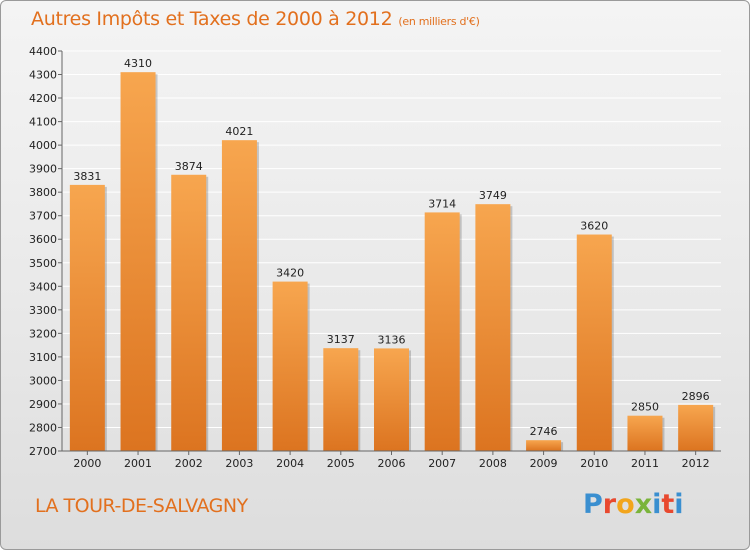 Image resolution: width=750 pixels, height=550 pixels. Describe the element at coordinates (341, 339) in the screenshot. I see `bar-value-label: 3137` at that location.